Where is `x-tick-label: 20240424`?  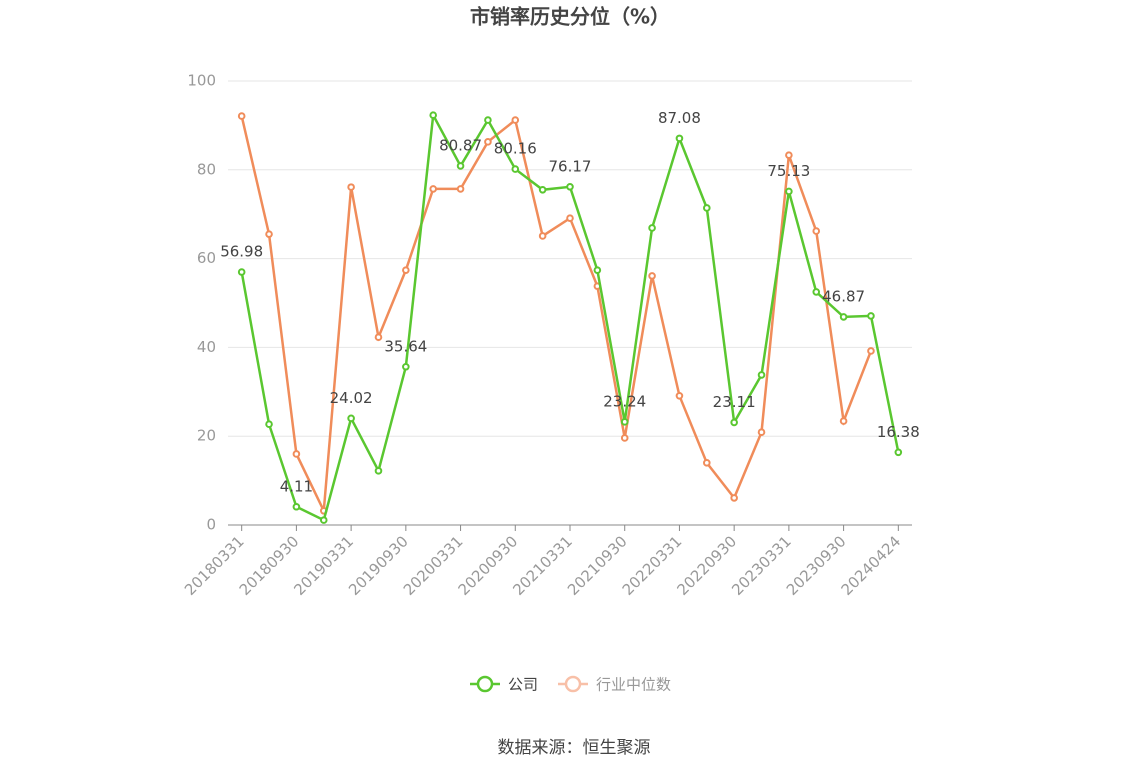
x-tick-label: 20240424 is located at coordinates (871, 565).